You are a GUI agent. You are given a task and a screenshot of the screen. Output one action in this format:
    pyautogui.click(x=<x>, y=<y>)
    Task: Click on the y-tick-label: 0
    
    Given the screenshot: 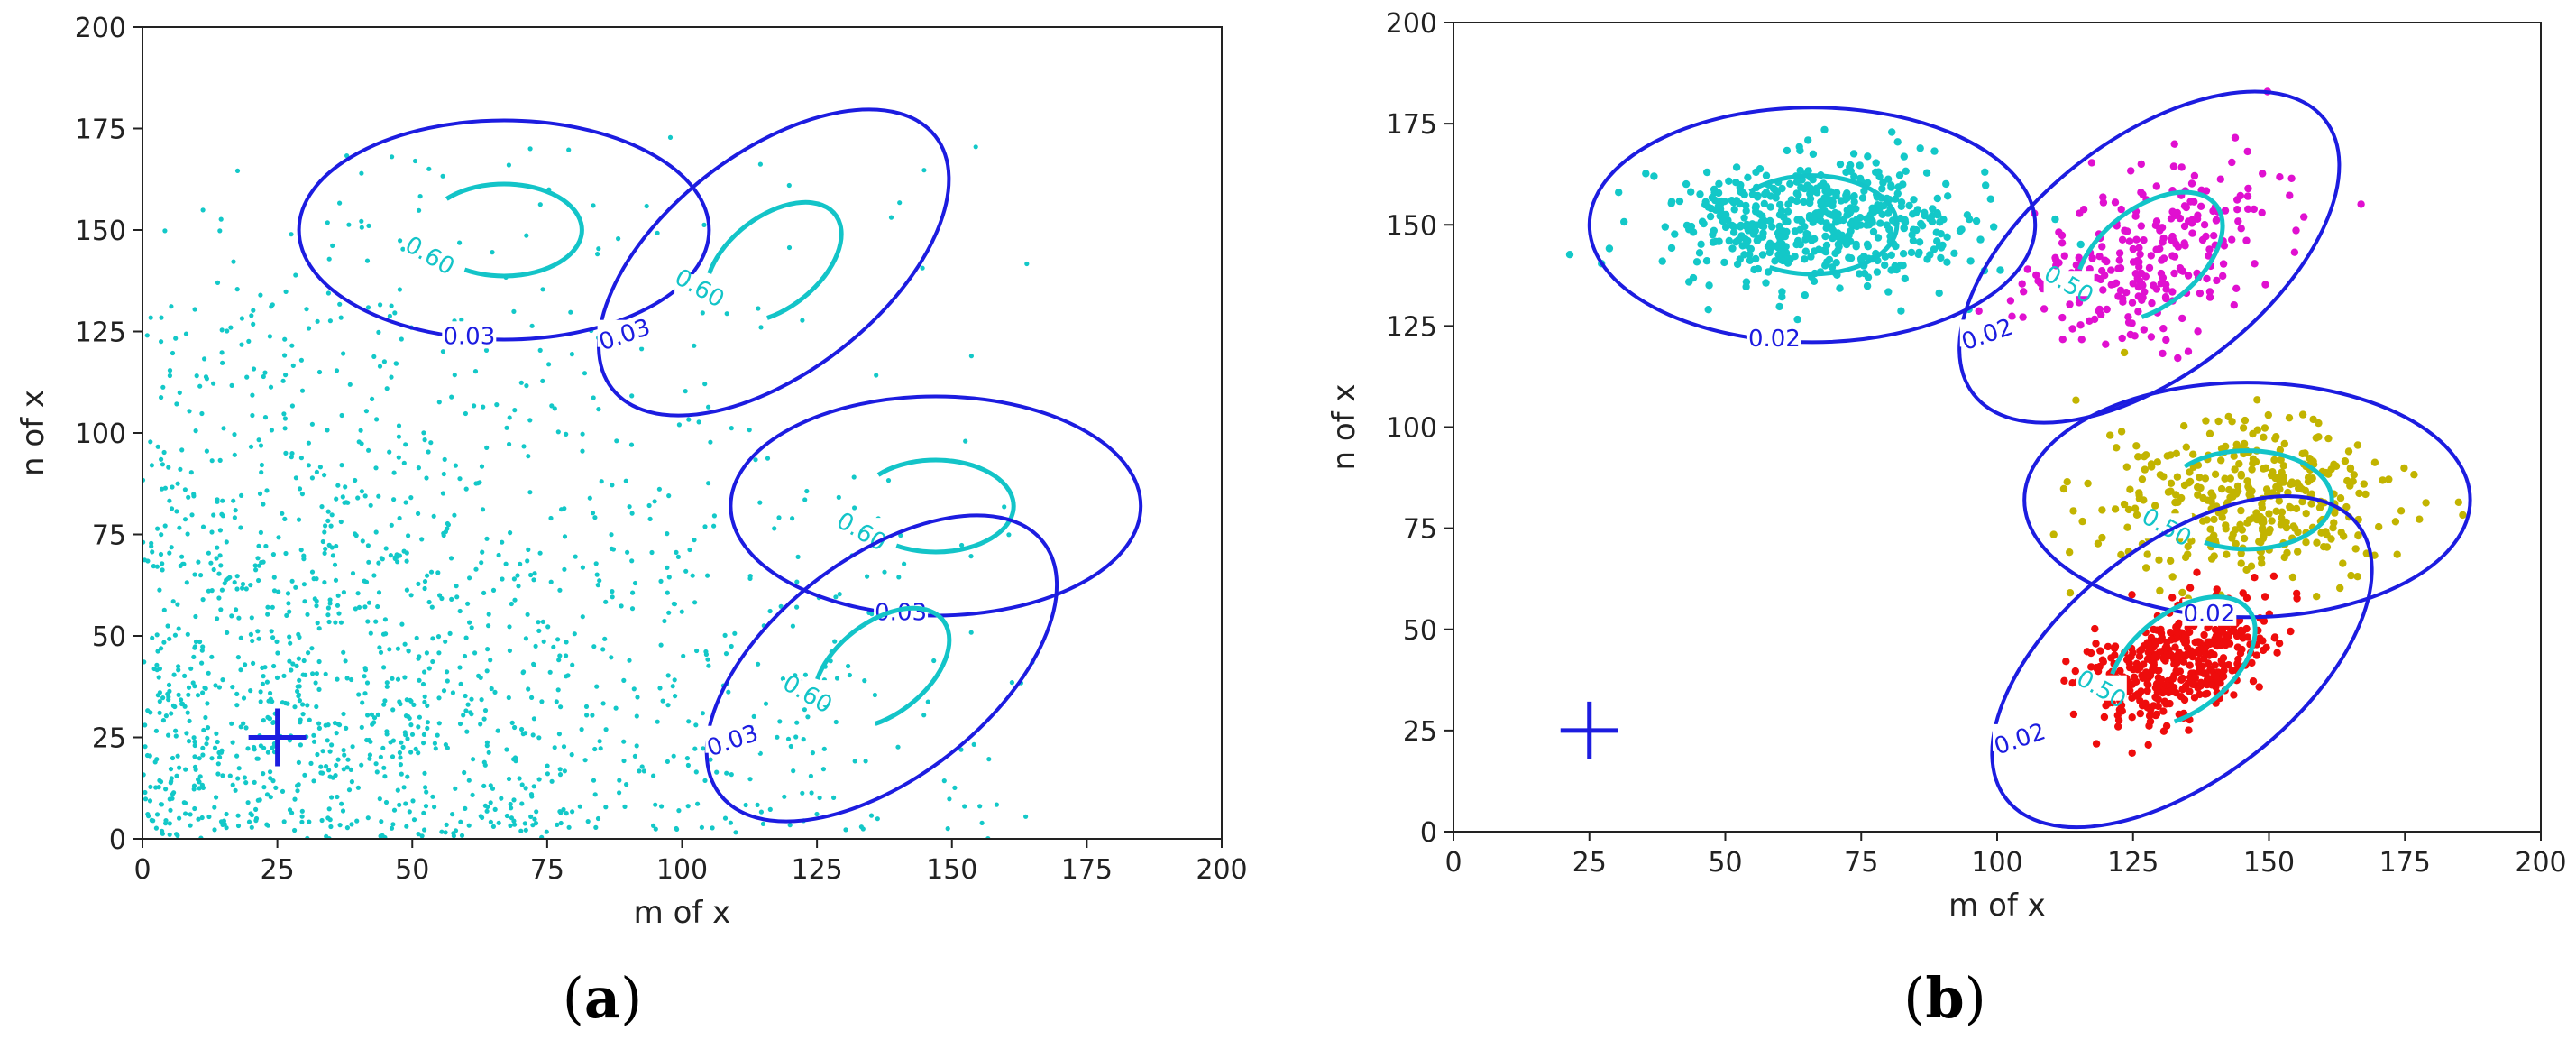 What is the action you would take?
    pyautogui.click(x=117, y=840)
    